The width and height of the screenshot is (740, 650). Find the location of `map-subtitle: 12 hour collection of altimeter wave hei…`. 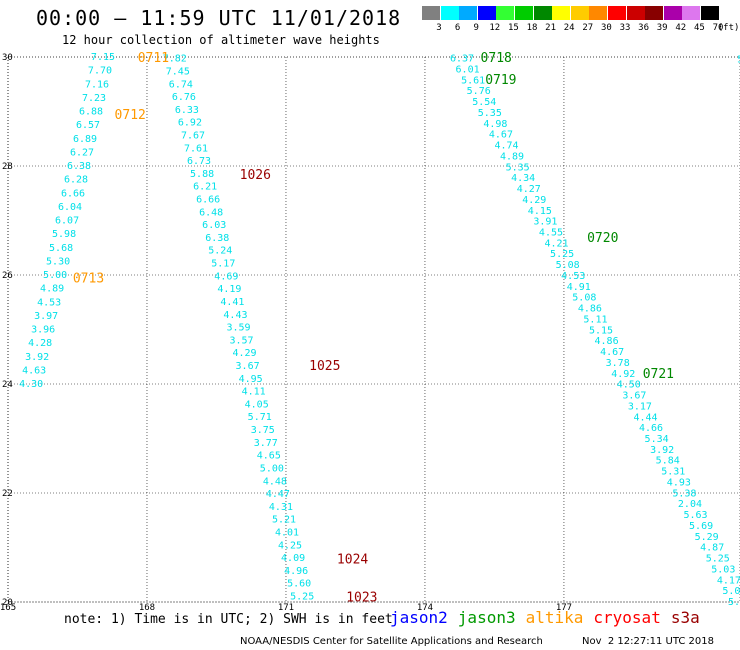

map-subtitle: 12 hour collection of altimeter wave hei… is located at coordinates (221, 40).